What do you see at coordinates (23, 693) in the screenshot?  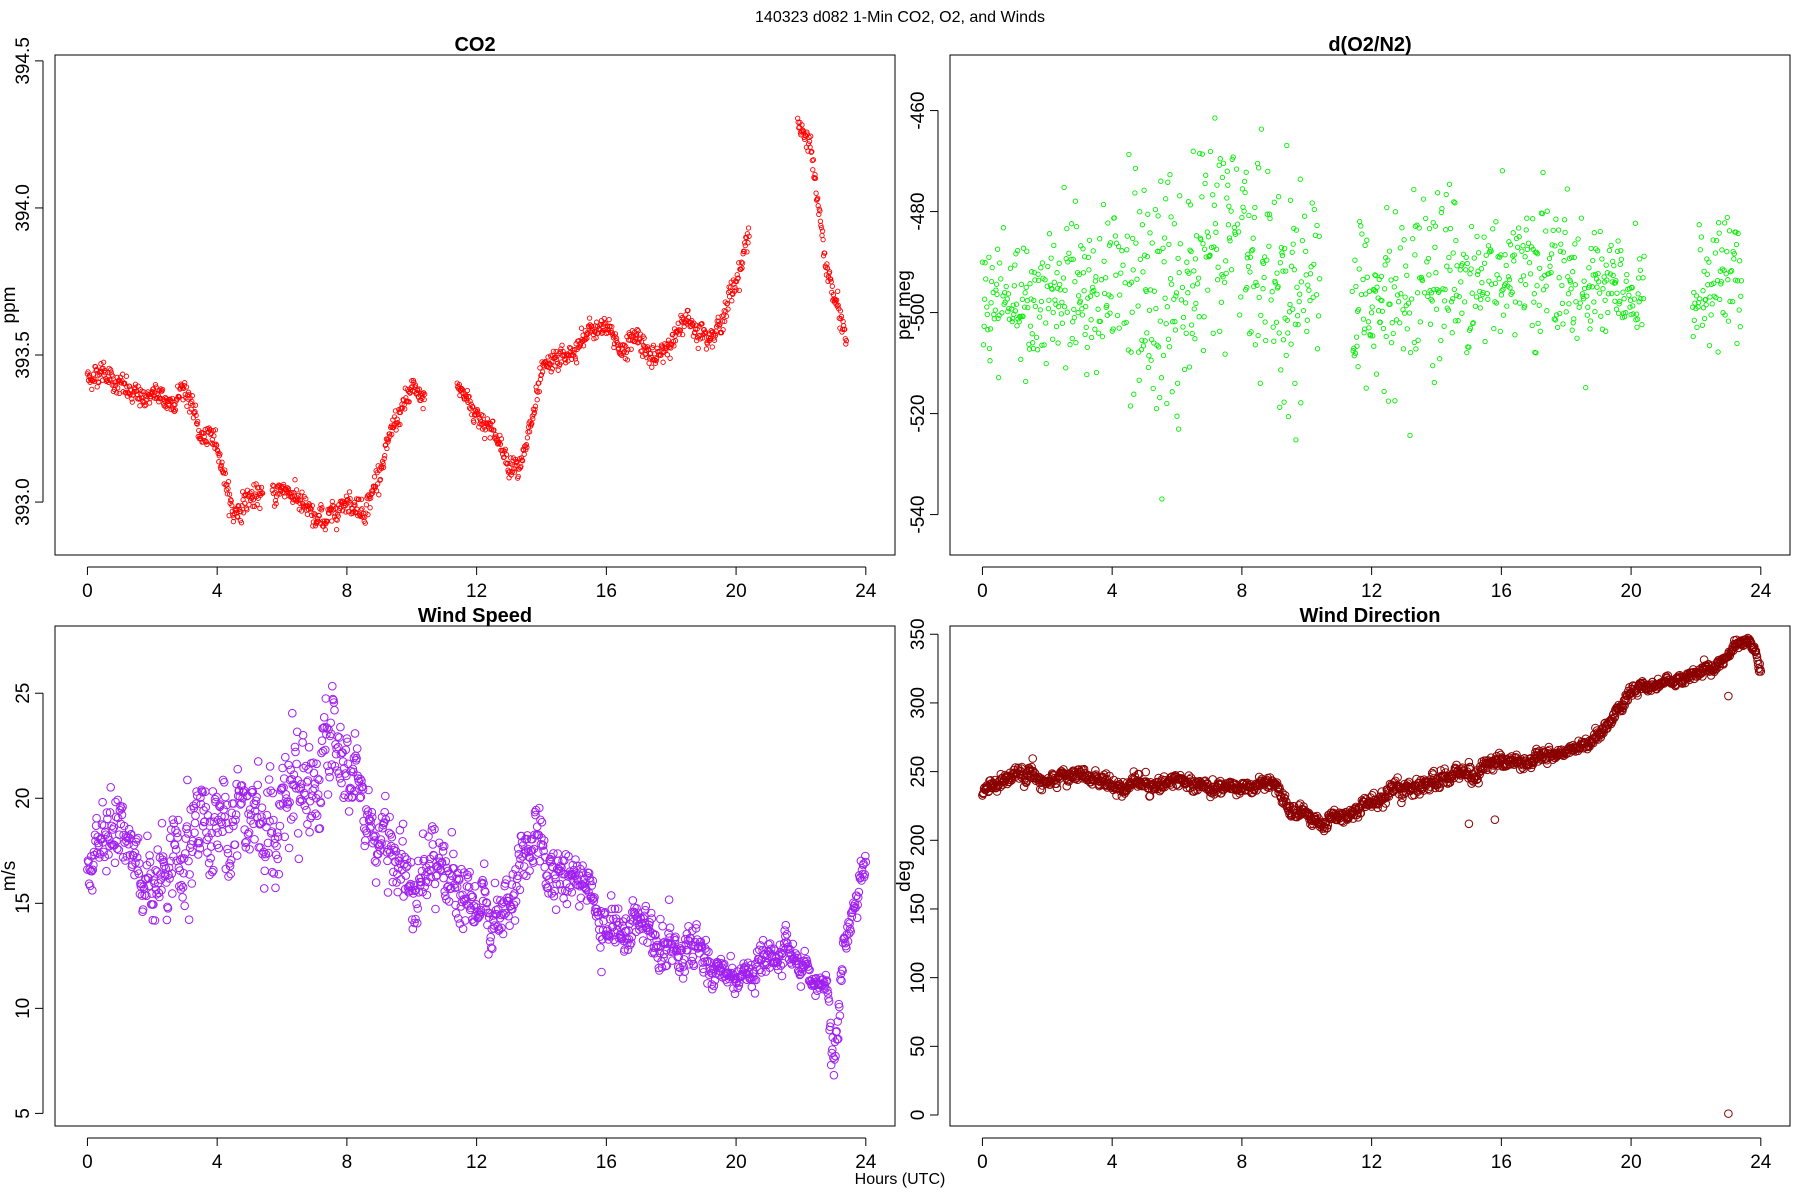 I see `y-tick-label: 25` at bounding box center [23, 693].